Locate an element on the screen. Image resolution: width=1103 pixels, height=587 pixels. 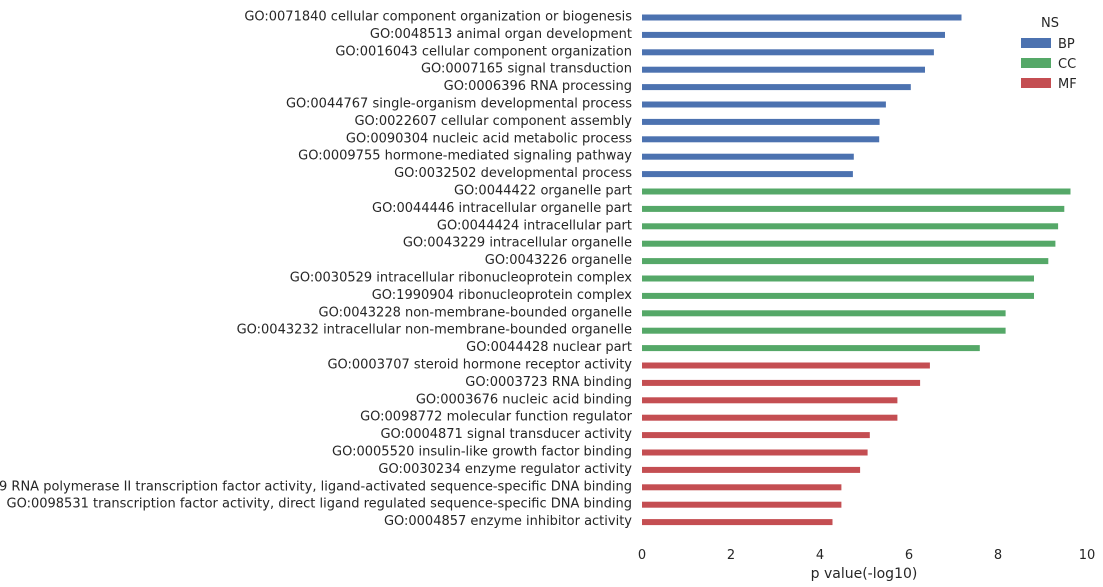
legend-label: MF is located at coordinates (1067, 84).